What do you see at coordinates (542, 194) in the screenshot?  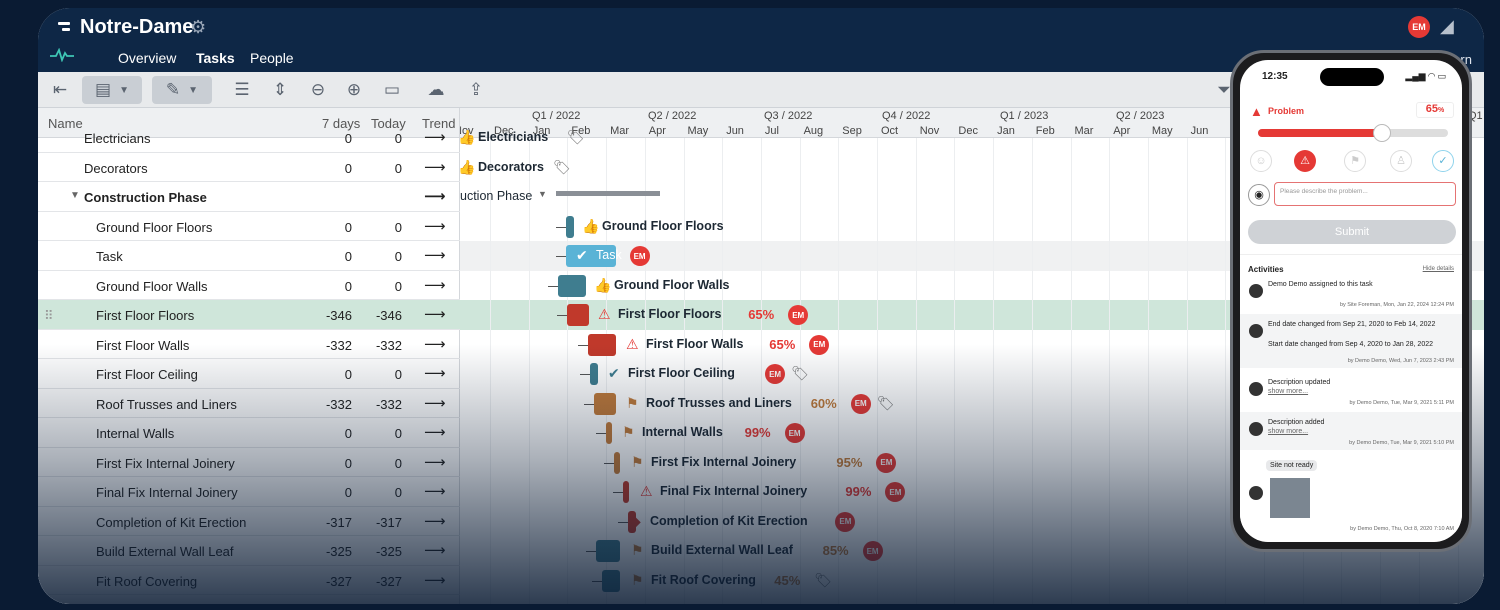 I see `chevron-down-icon: ▼` at bounding box center [542, 194].